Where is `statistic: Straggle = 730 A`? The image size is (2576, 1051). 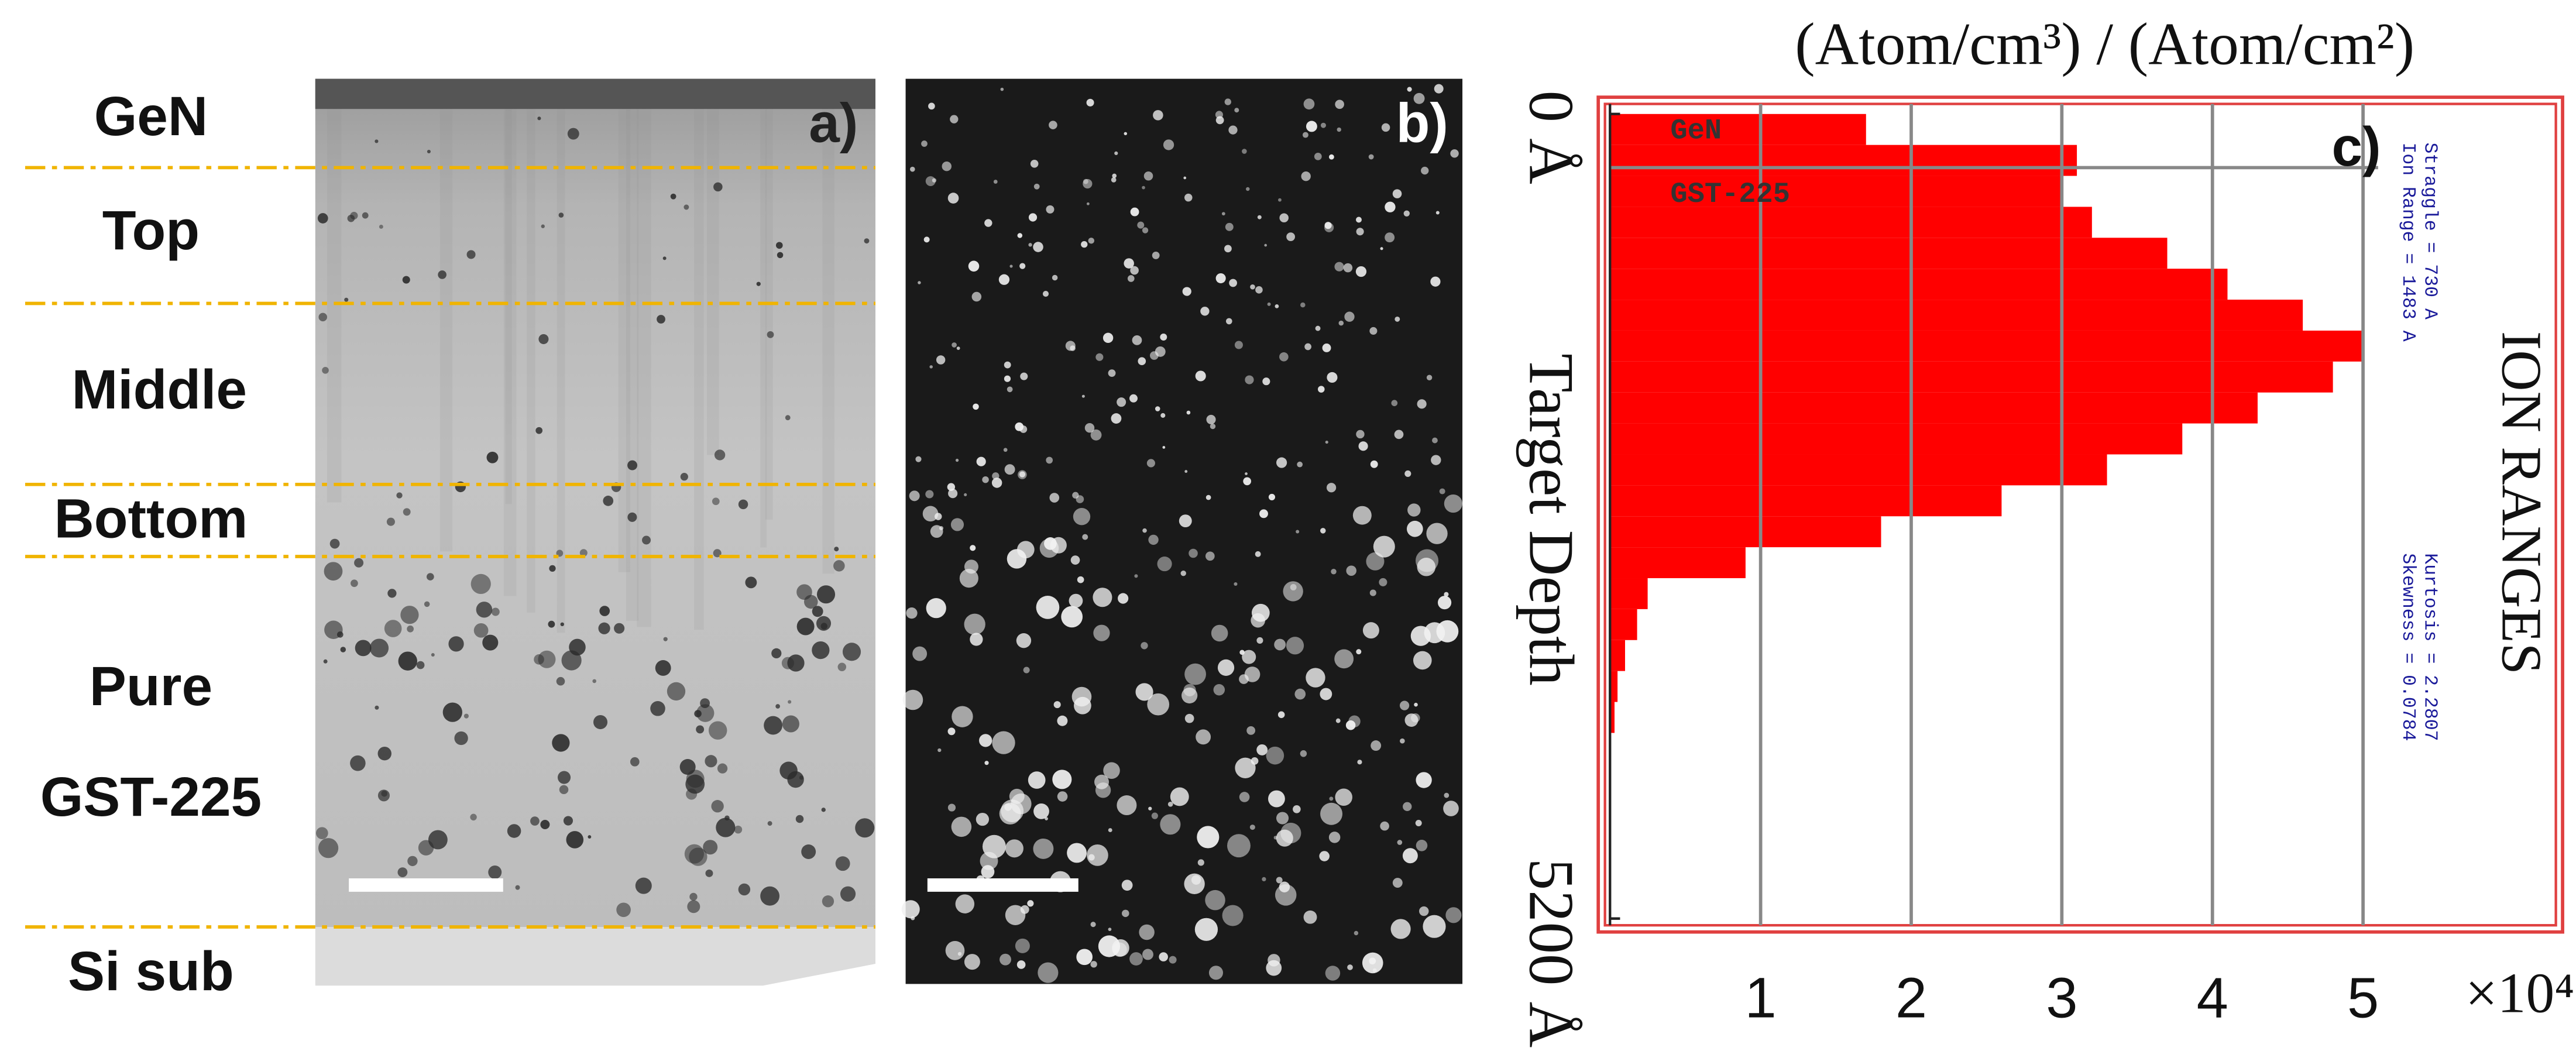 statistic: Straggle = 730 A is located at coordinates (2430, 231).